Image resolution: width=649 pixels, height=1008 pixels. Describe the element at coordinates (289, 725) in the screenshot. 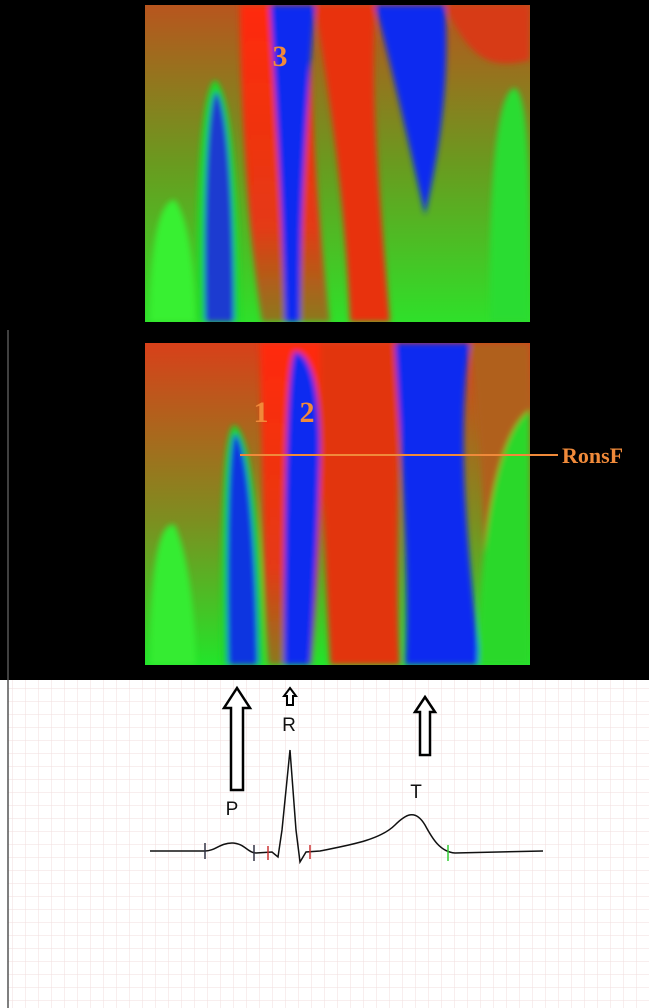

I see `wave-label: R` at that location.